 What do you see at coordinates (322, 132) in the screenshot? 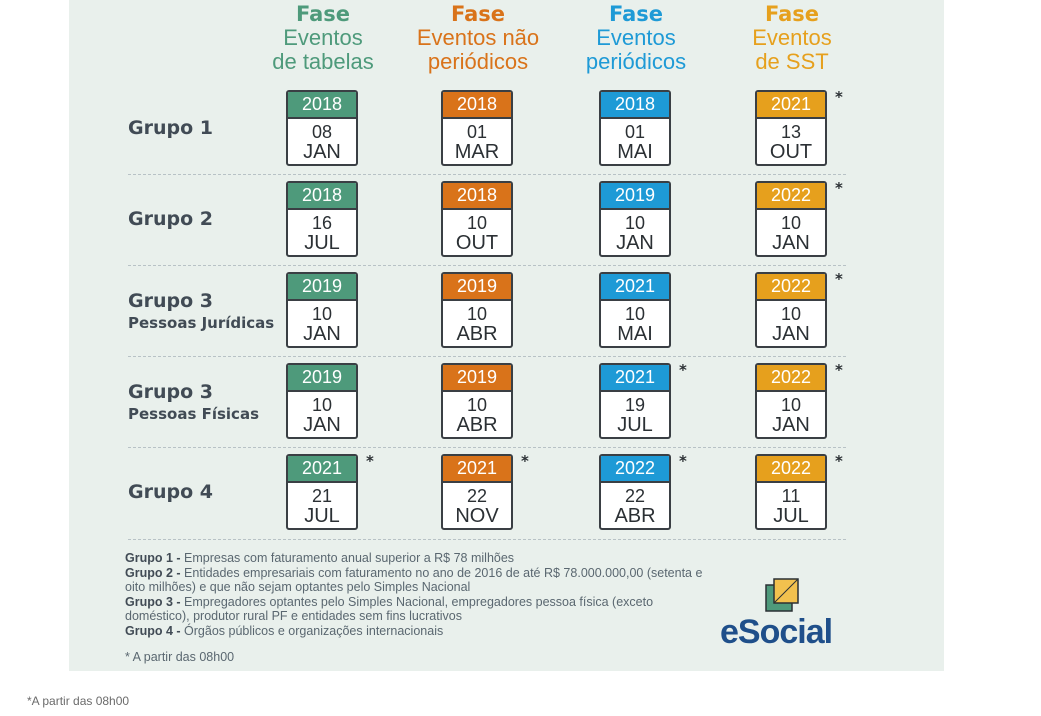
I see `calendar-day: 08` at bounding box center [322, 132].